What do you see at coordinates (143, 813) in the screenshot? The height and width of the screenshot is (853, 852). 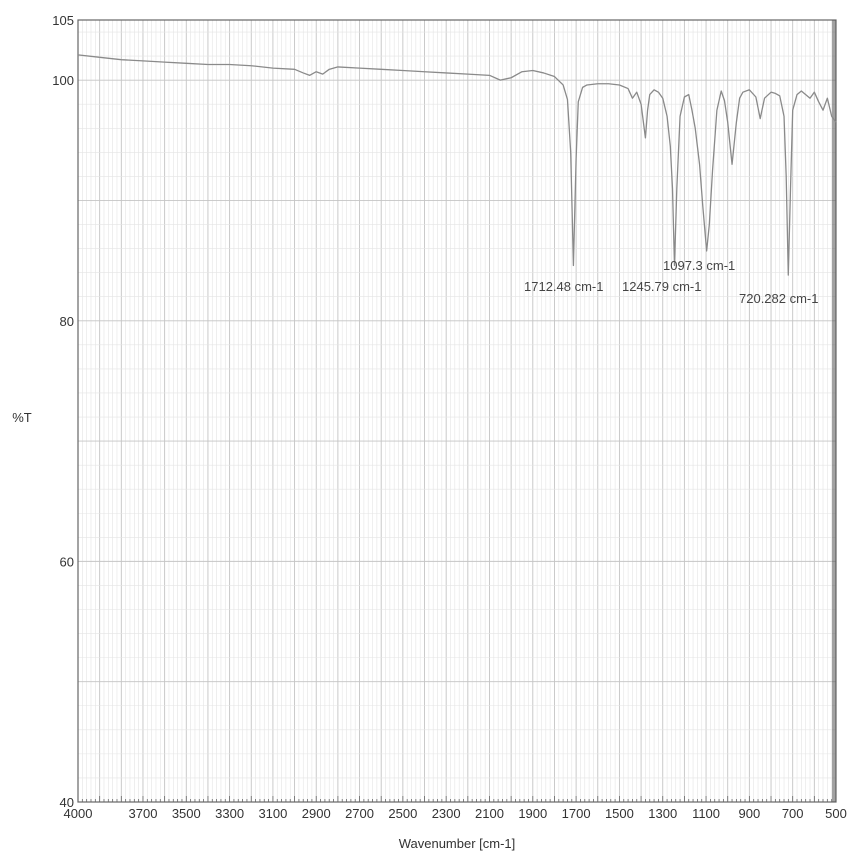 I see `x-tick-label: 3700` at bounding box center [143, 813].